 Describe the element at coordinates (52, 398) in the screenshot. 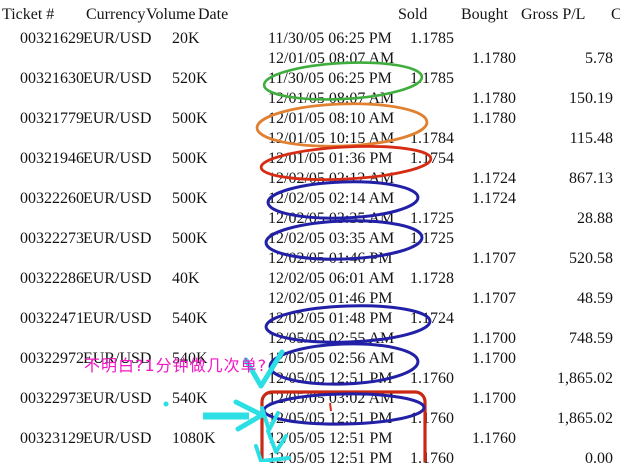

I see `cell-ticket: 00322973` at that location.